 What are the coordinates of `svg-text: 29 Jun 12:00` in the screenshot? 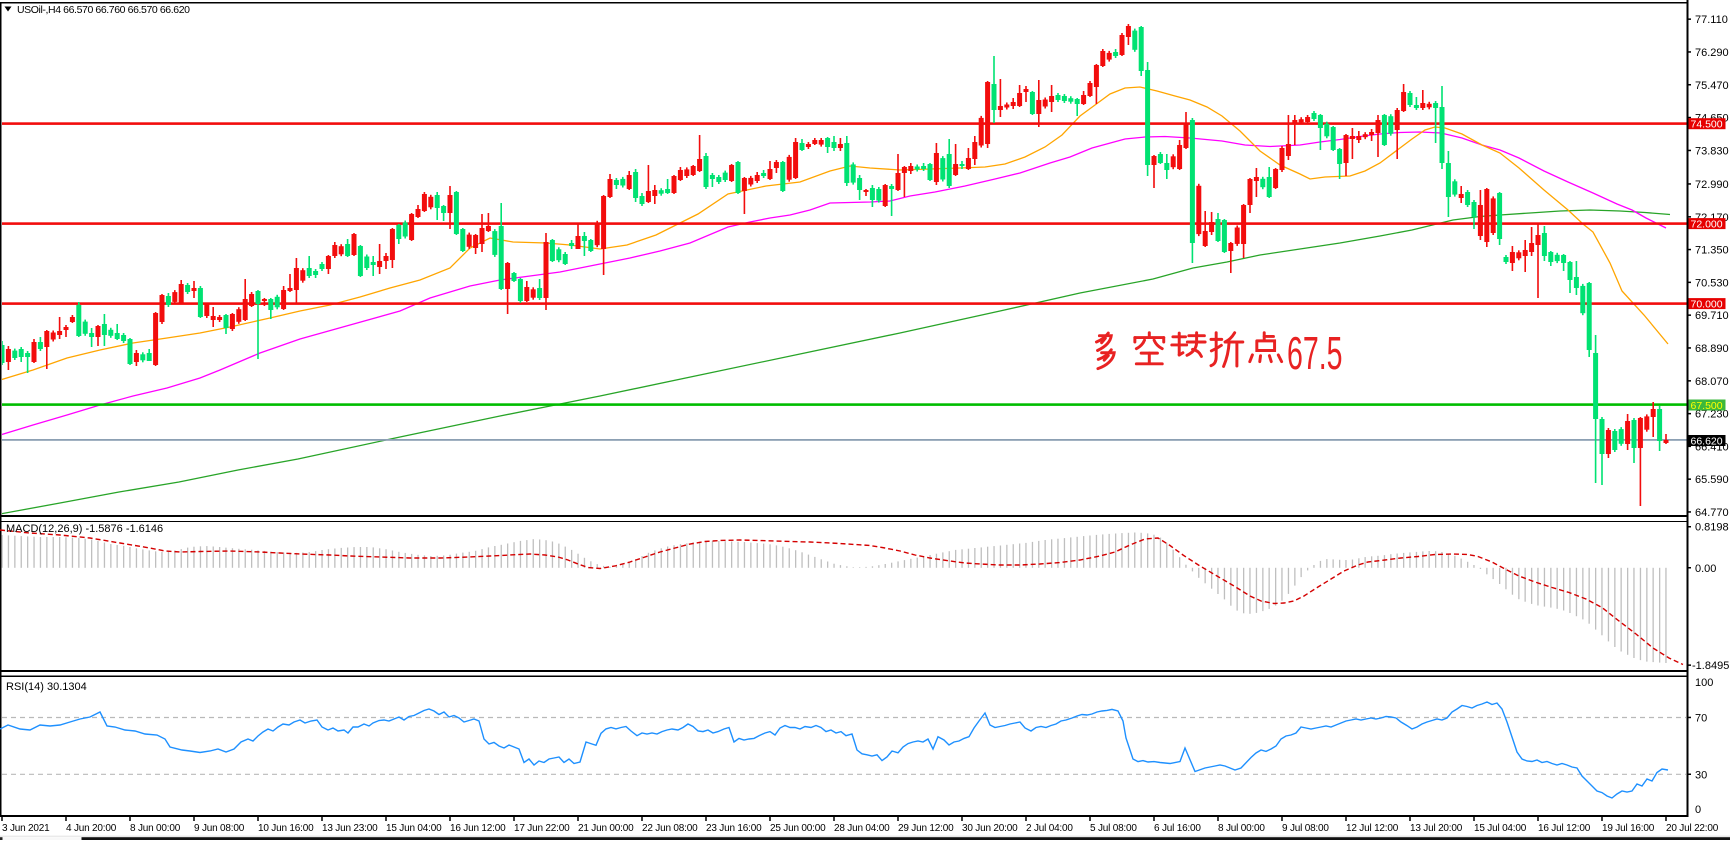 It's located at (926, 828).